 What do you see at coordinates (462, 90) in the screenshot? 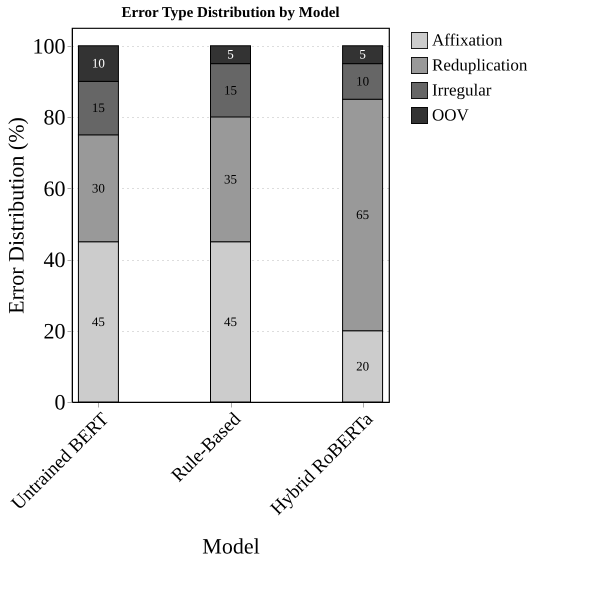
I see `legend-label: Irregular` at bounding box center [462, 90].